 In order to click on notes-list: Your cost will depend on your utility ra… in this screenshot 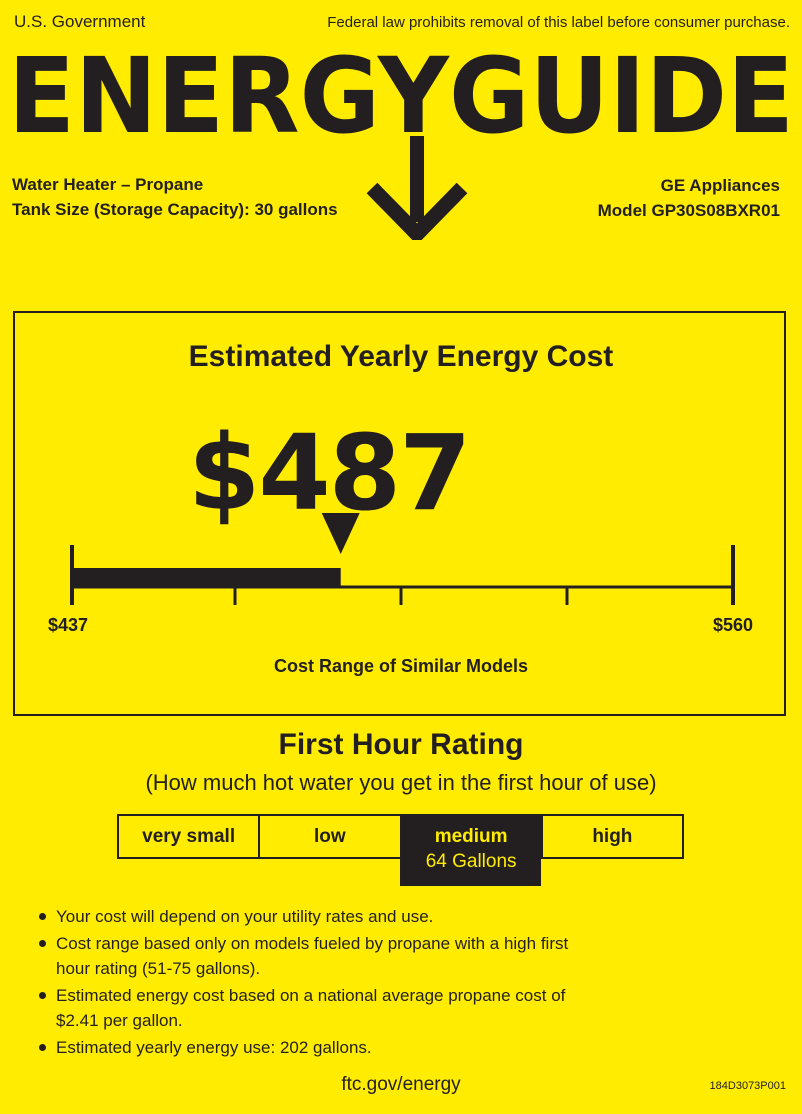, I will do `click(316, 983)`.